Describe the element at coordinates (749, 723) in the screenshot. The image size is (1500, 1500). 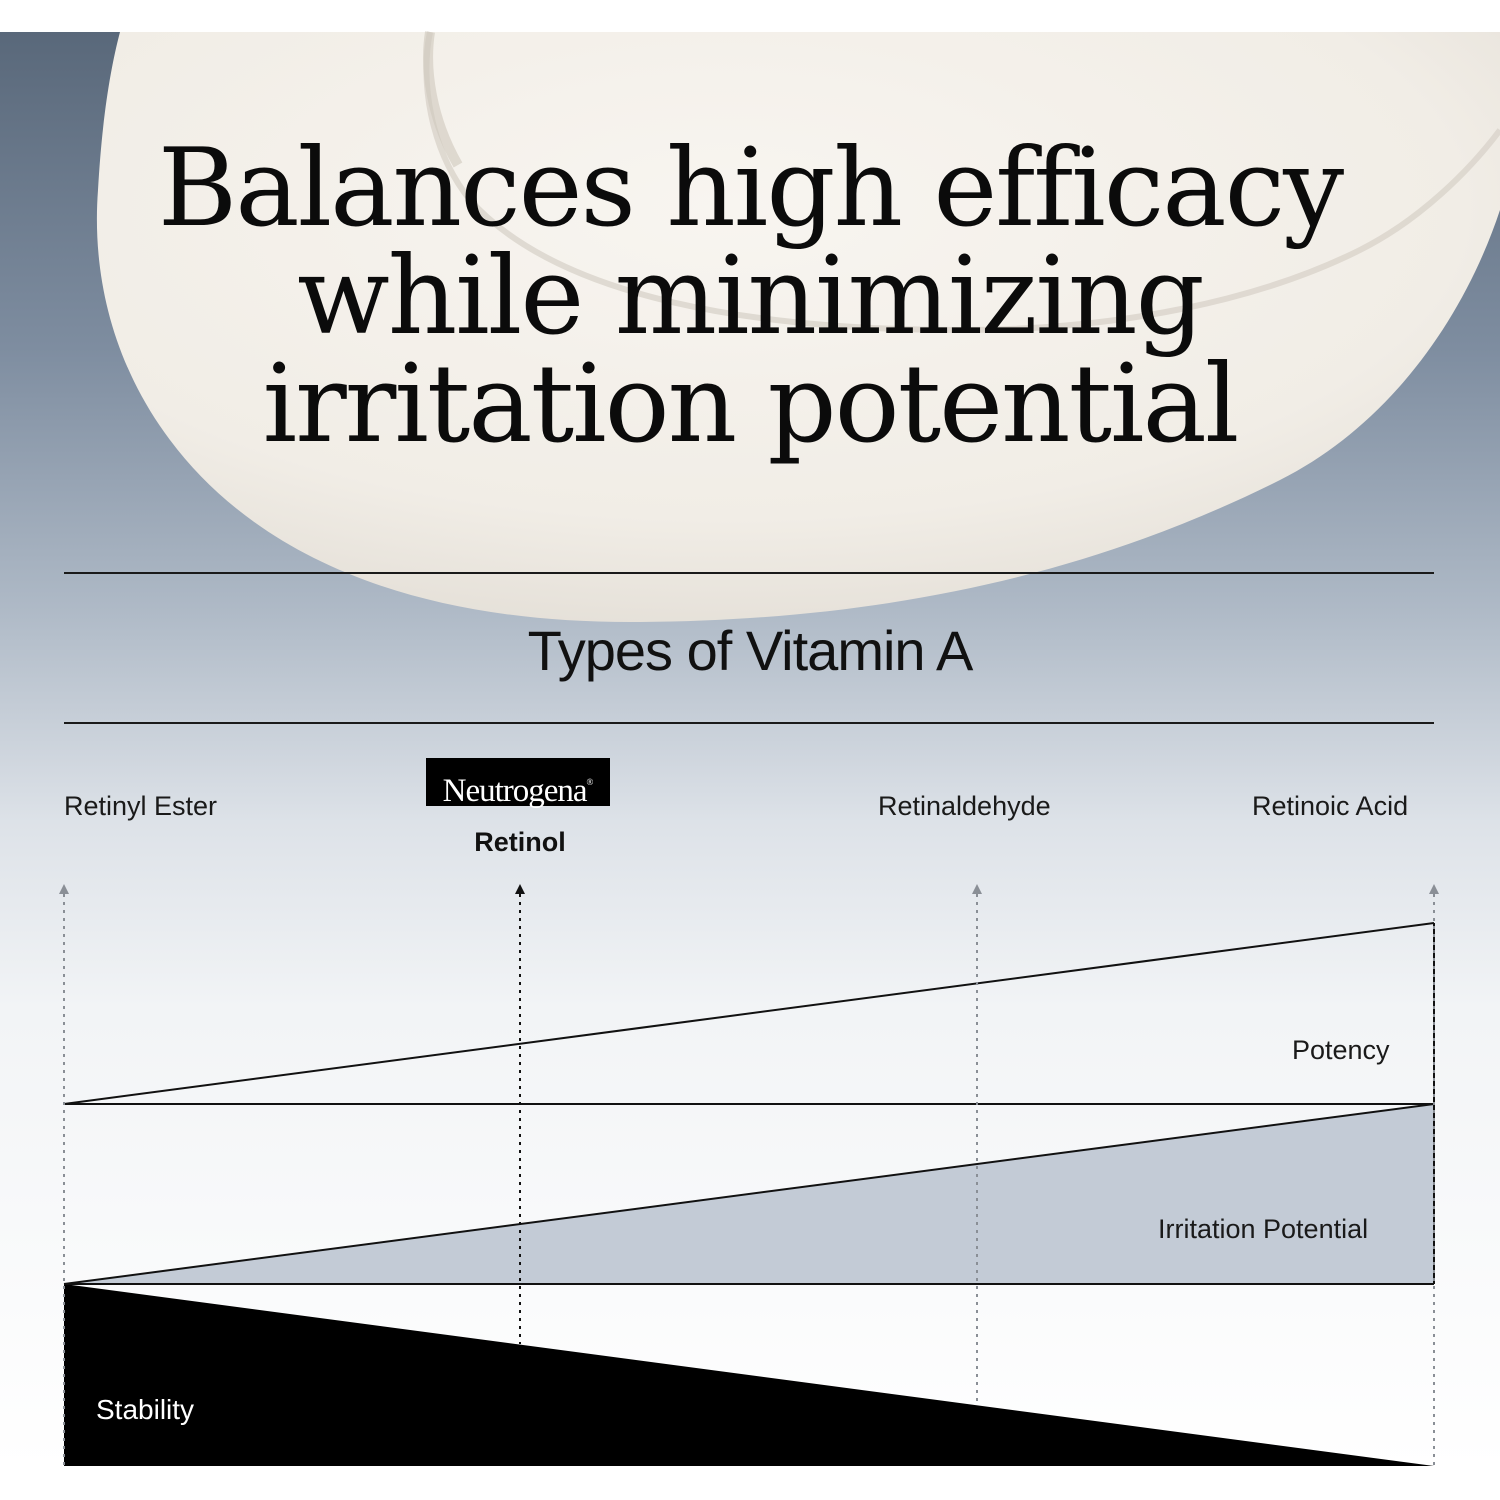
I see `bottom-divider` at that location.